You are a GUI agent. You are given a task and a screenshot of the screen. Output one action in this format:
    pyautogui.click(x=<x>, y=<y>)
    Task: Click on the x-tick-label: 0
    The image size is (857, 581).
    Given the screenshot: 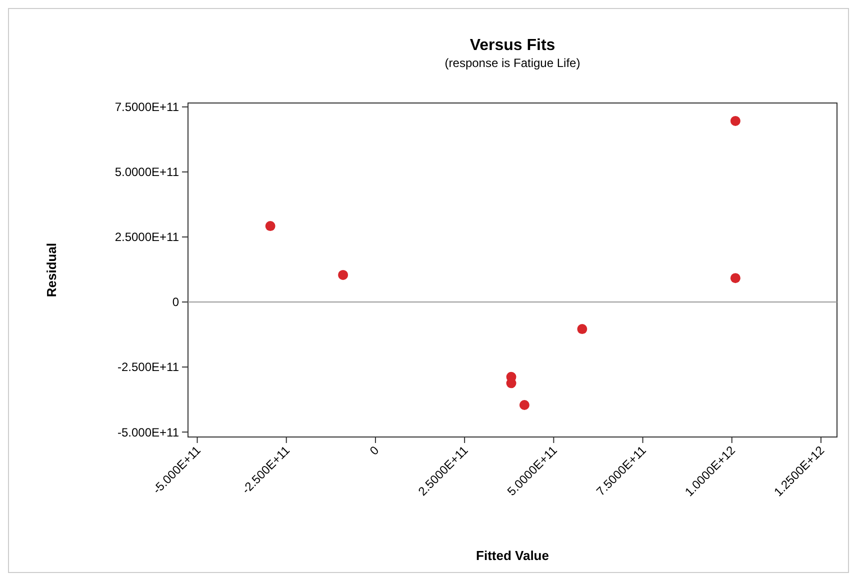 What is the action you would take?
    pyautogui.click(x=374, y=450)
    